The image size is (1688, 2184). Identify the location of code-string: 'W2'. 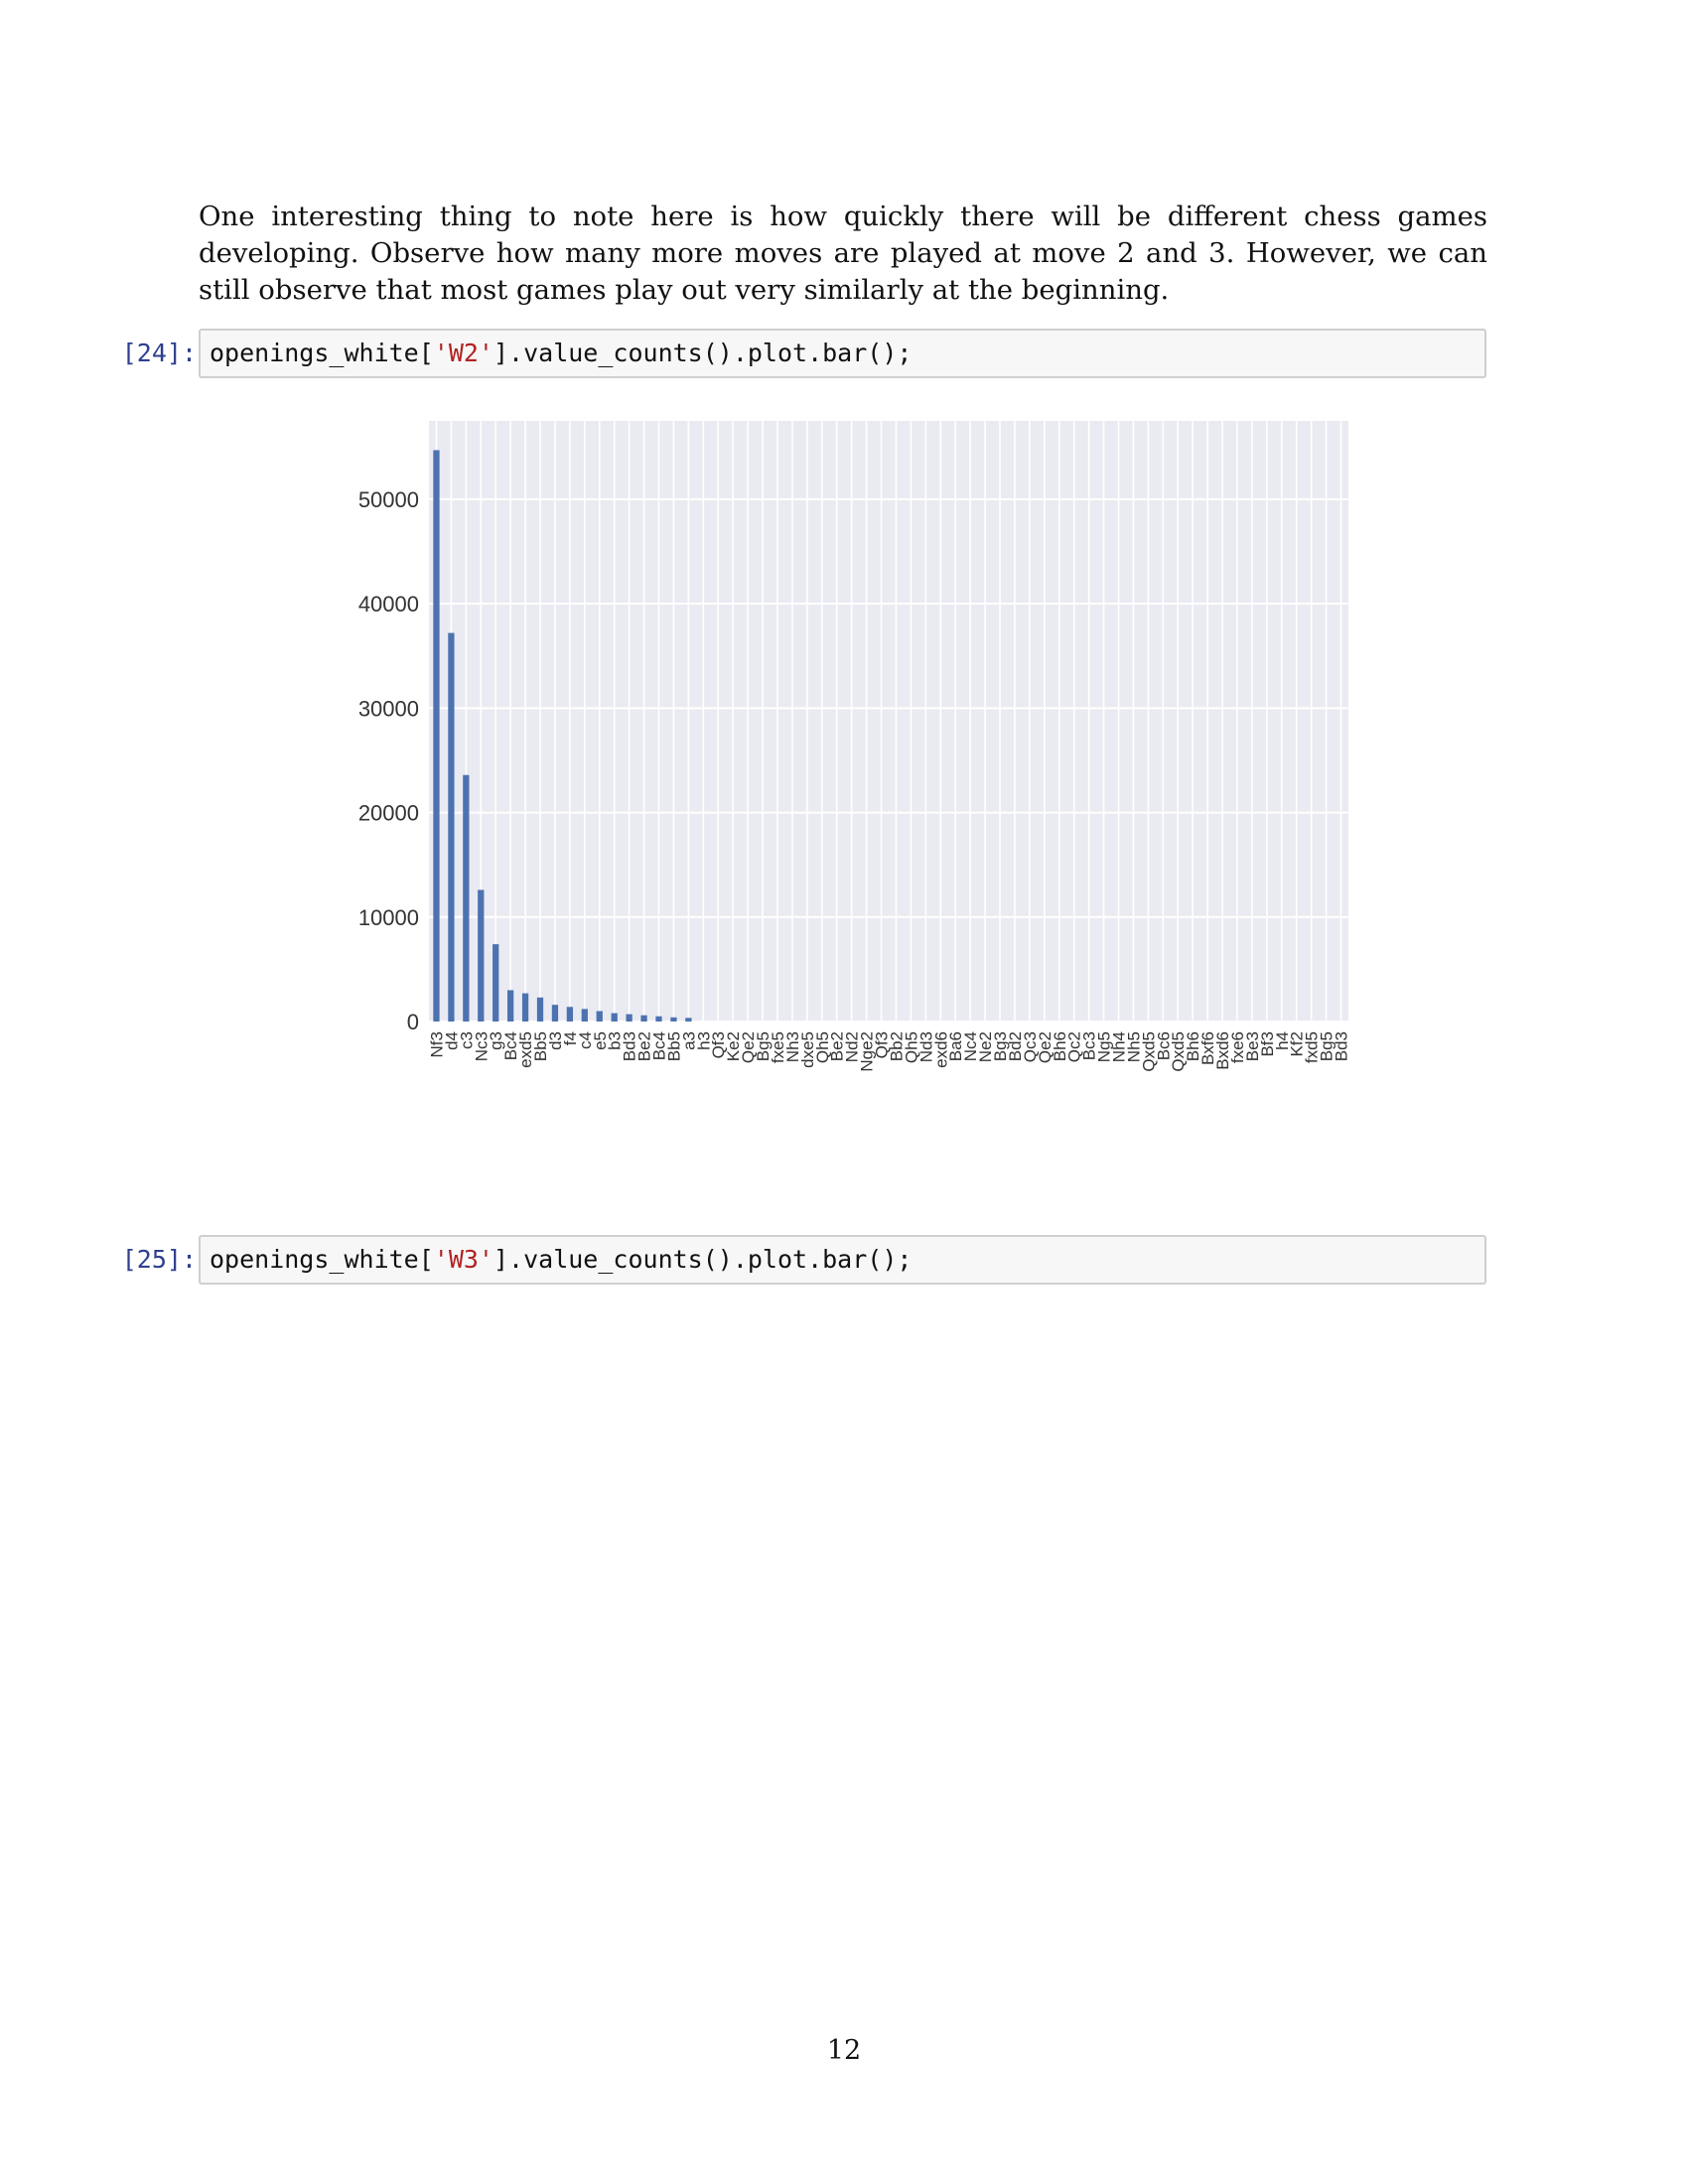
(463, 353).